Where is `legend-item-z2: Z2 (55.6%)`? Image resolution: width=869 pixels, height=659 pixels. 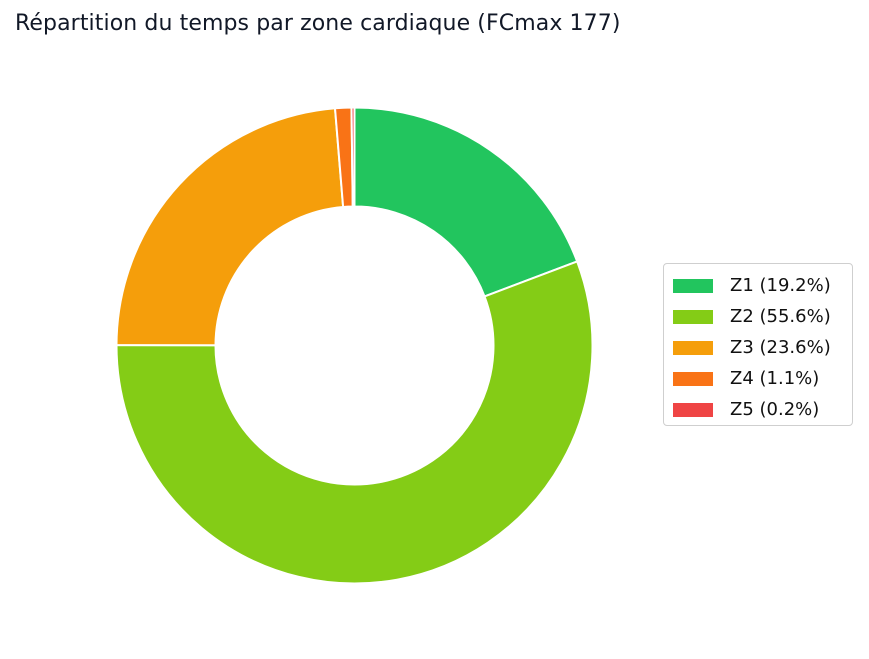
legend-item-z2: Z2 (55.6%) is located at coordinates (762, 316).